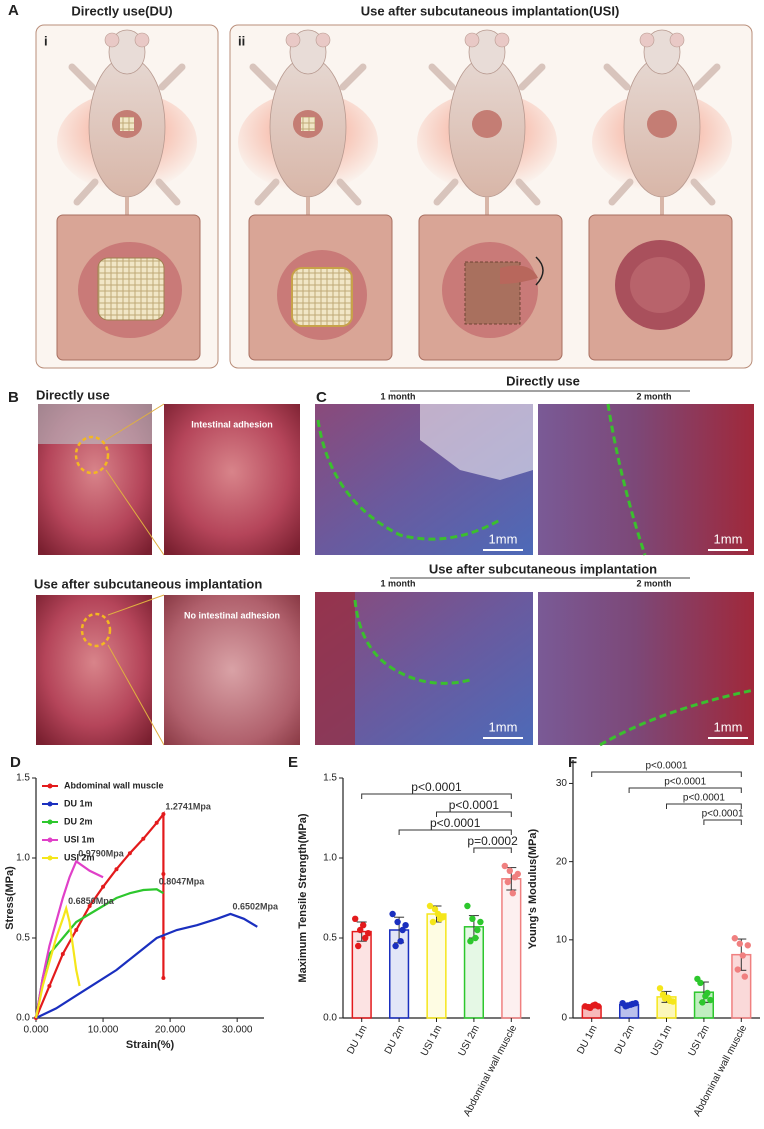 This screenshot has width=764, height=1129. What do you see at coordinates (562, 939) in the screenshot?
I see `y-tick-label: 10` at bounding box center [562, 939].